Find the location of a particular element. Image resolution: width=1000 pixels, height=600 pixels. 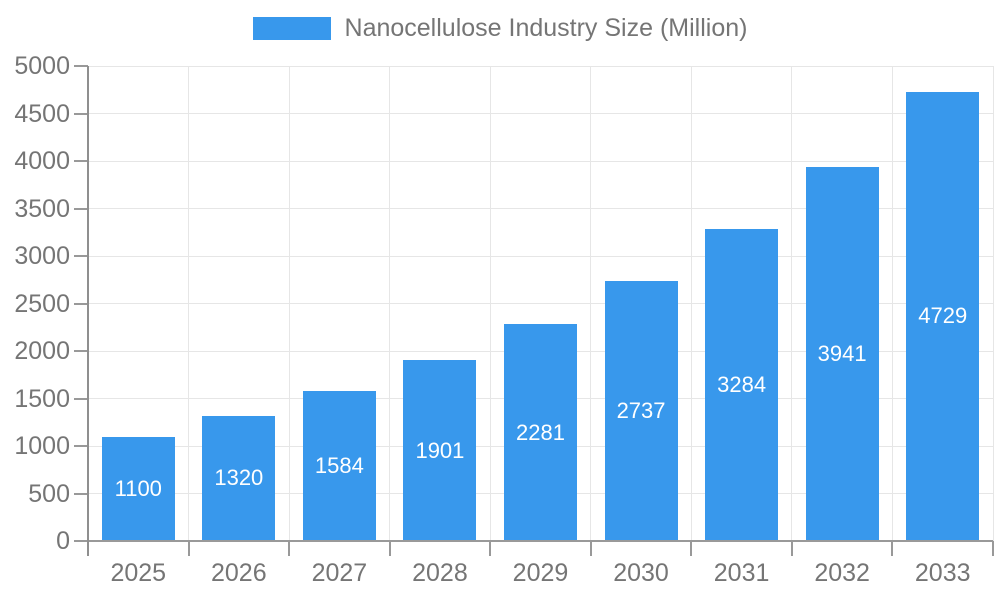

x-axis-tick-label: 2033 is located at coordinates (942, 573).